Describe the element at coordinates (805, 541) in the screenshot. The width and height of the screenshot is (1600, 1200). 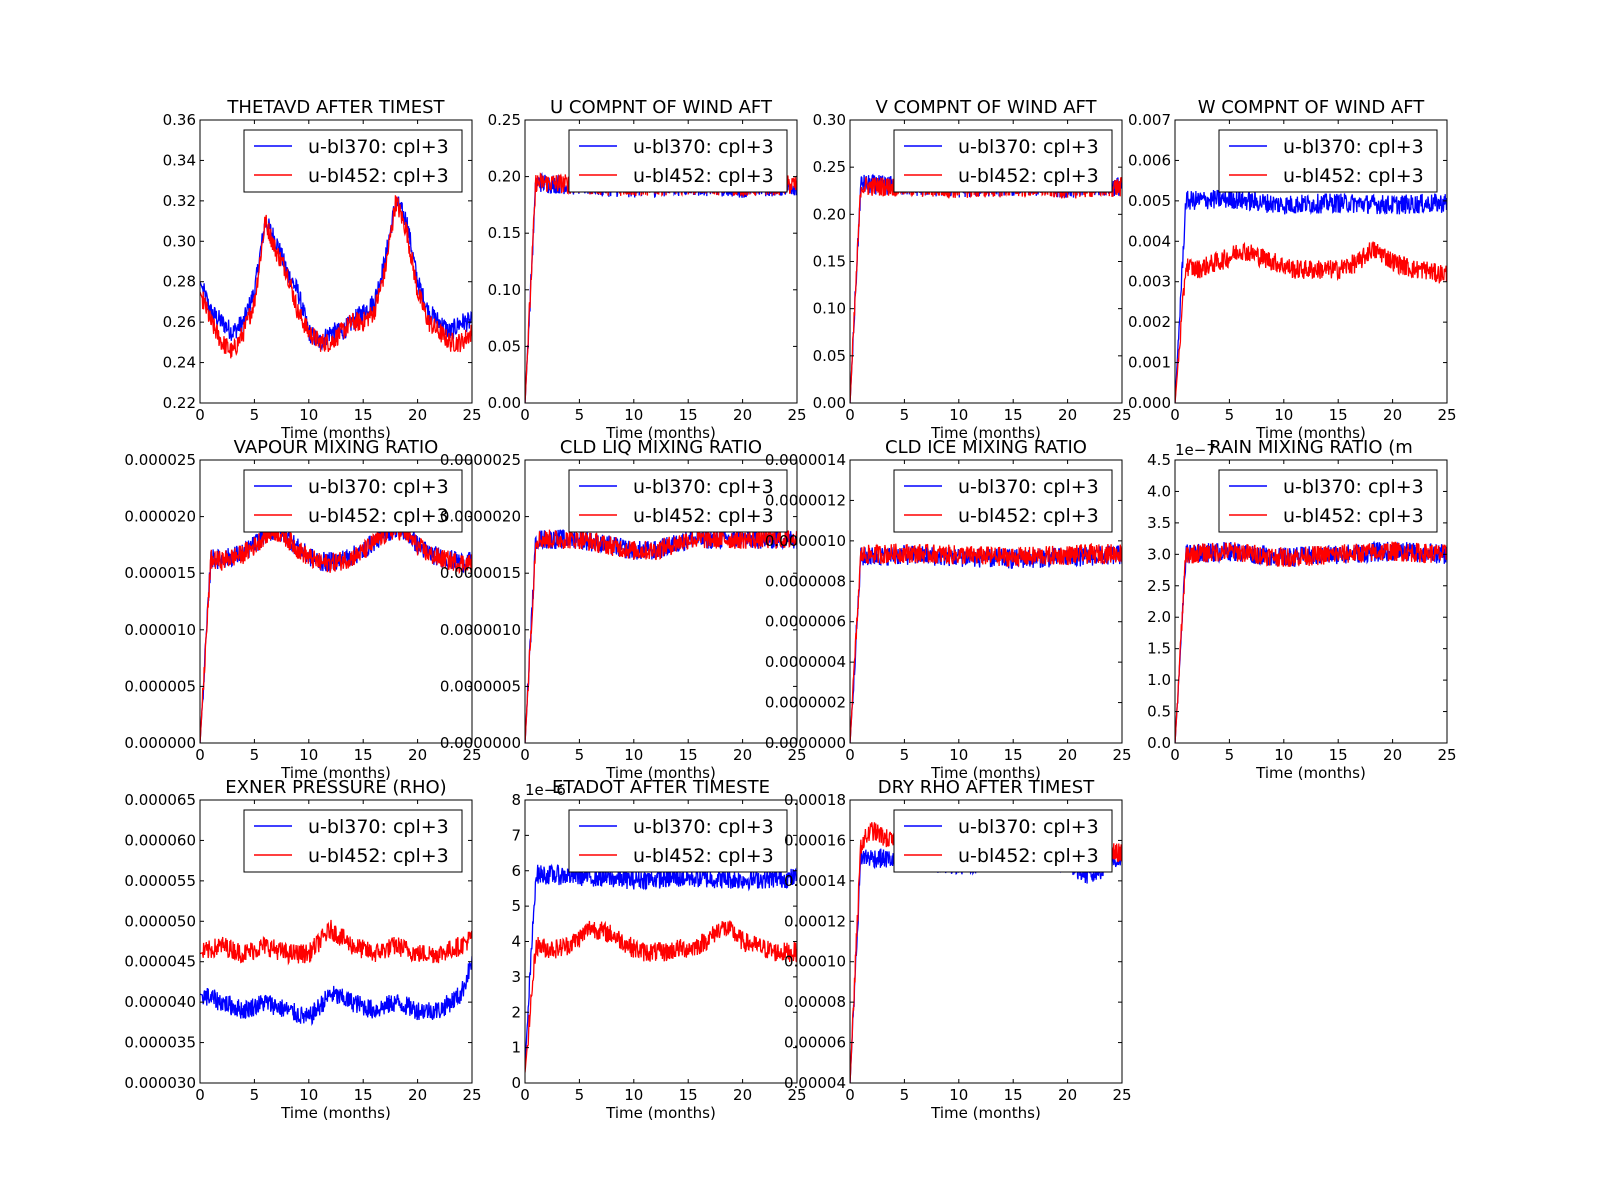
I see `y-tick-label: 0.0000010` at that location.